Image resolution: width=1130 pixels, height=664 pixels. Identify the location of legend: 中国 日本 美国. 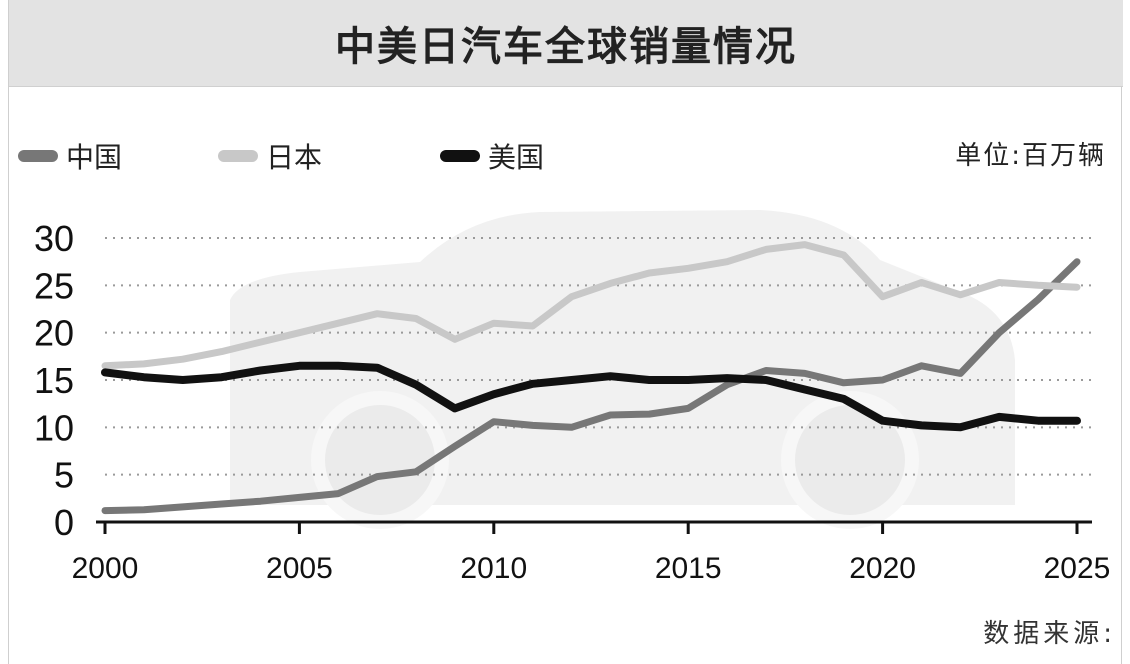
(281, 156).